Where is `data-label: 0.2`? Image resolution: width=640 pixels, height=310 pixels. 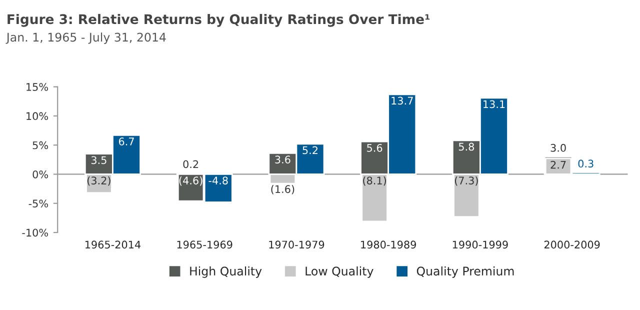 data-label: 0.2 is located at coordinates (190, 164).